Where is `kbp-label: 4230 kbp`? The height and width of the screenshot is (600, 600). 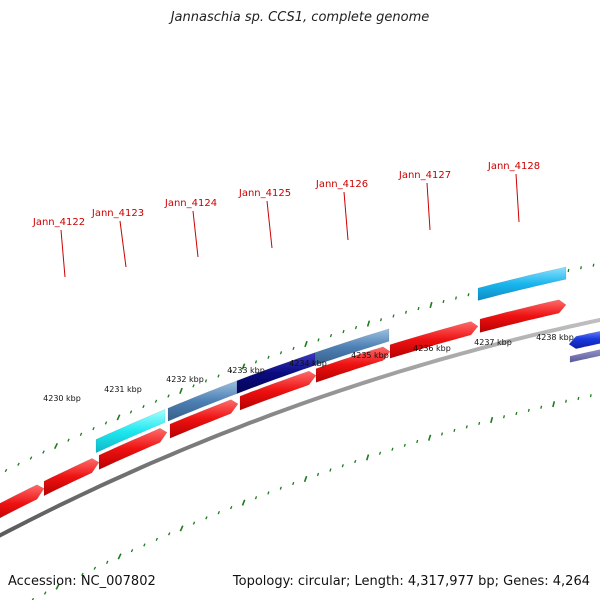 kbp-label: 4230 kbp is located at coordinates (62, 398).